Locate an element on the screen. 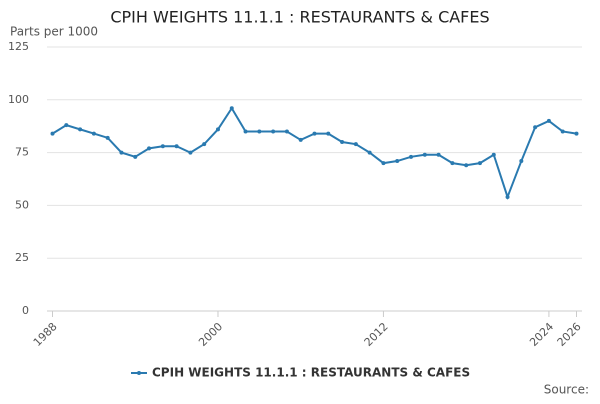  y-tick-label: 25 is located at coordinates (22, 257).